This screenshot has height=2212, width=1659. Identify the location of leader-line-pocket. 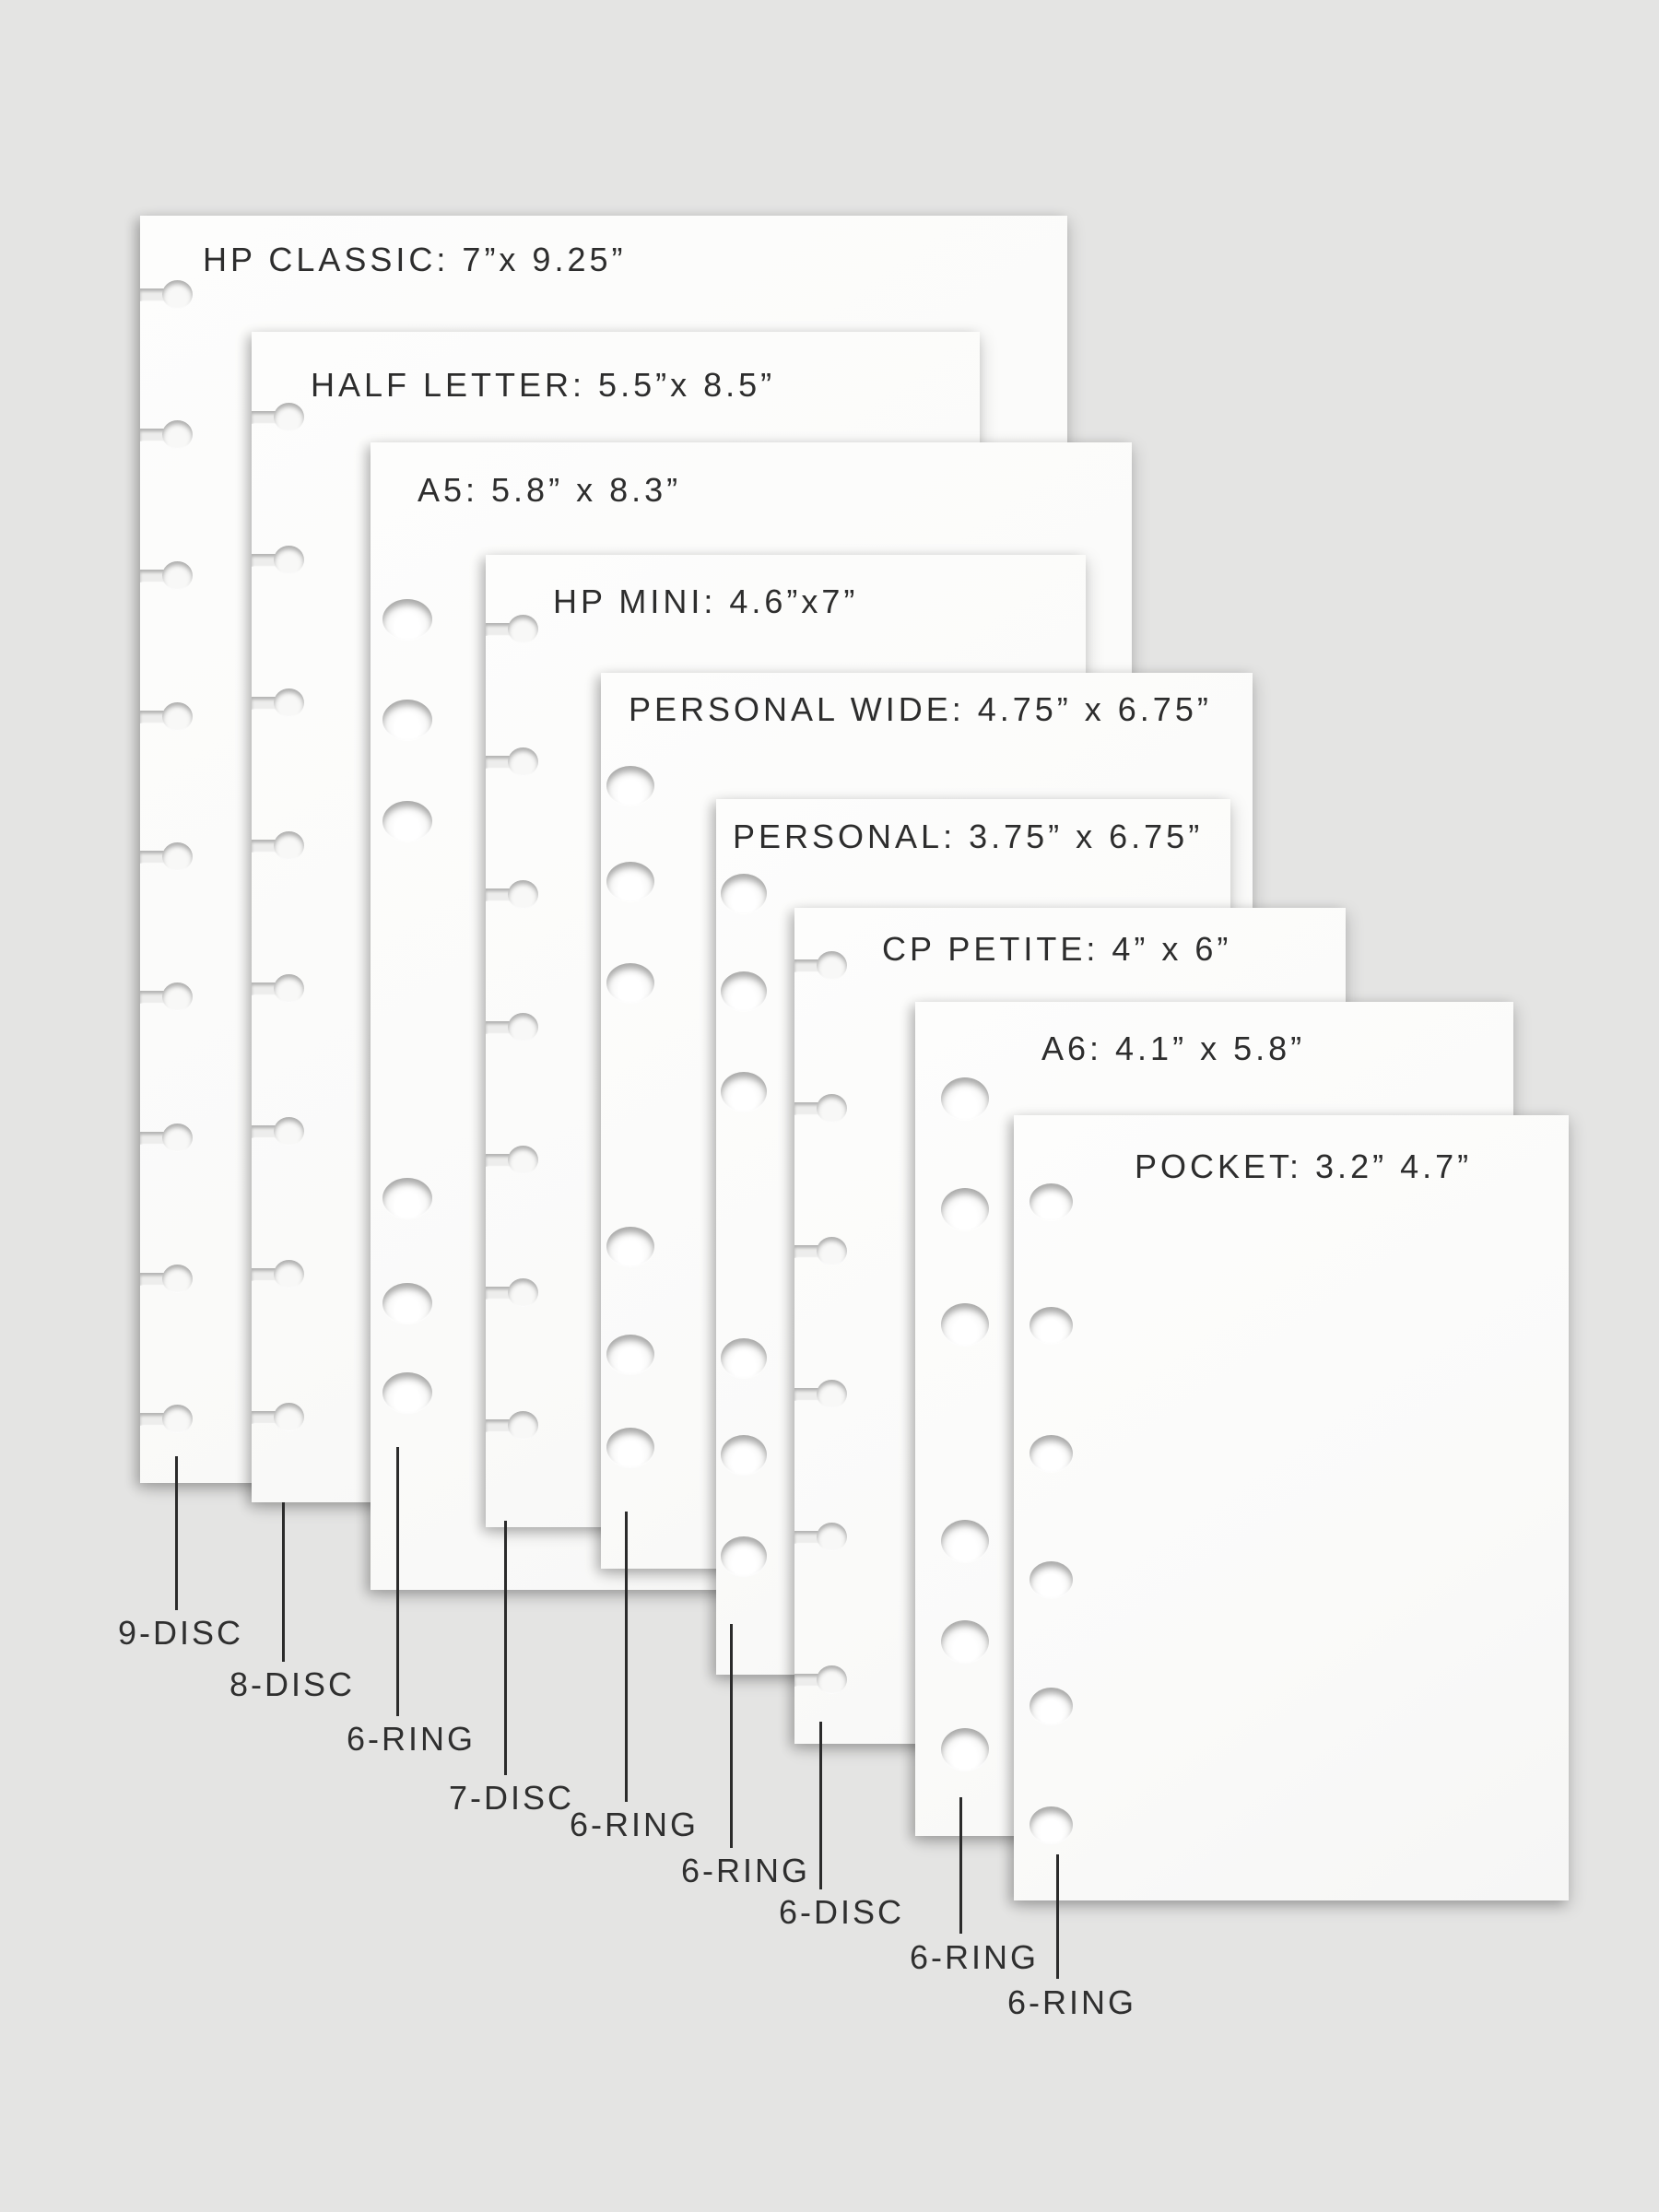
(1057, 1916).